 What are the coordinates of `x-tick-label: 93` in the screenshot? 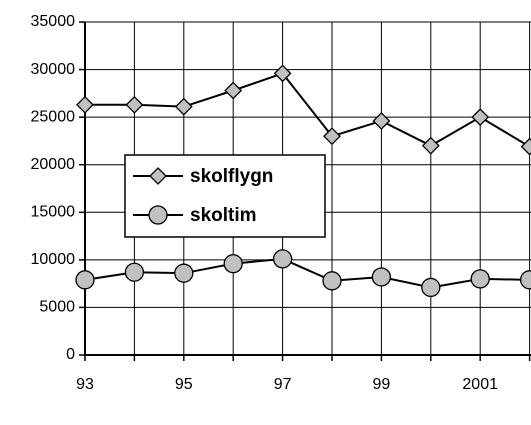 It's located at (85, 384).